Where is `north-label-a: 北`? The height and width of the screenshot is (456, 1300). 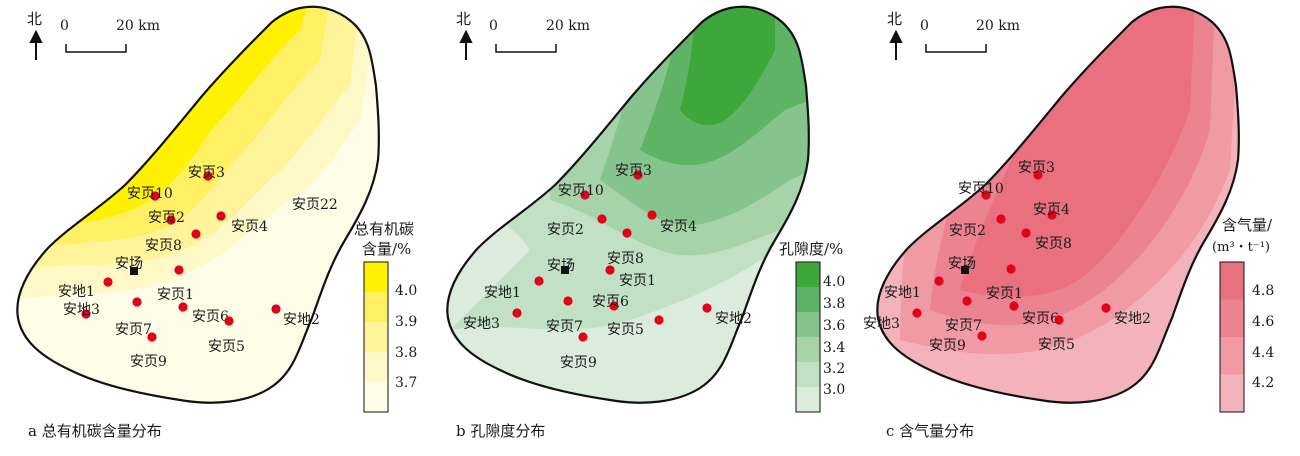
north-label-a: 北 is located at coordinates (35, 19).